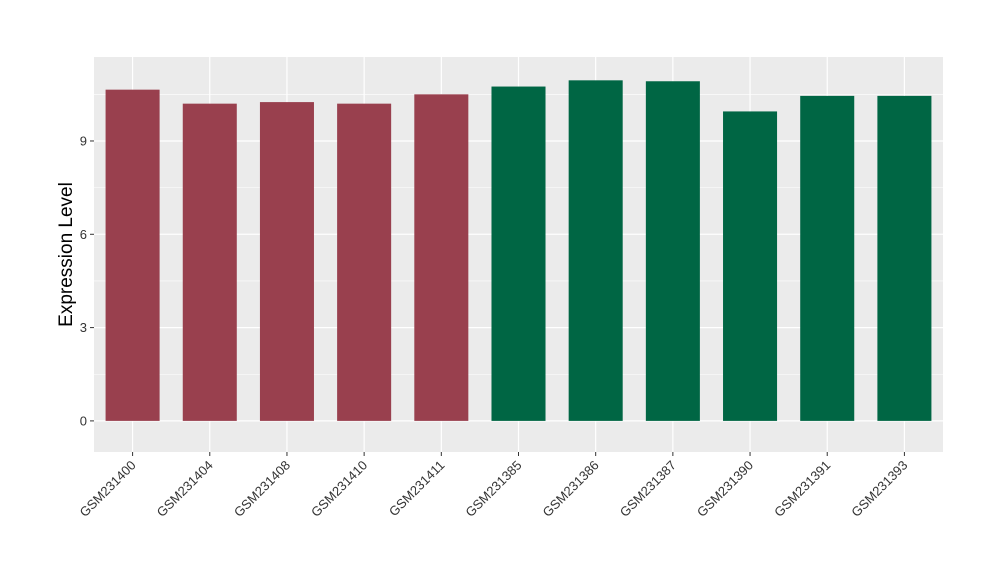 This screenshot has width=1000, height=580. Describe the element at coordinates (83, 420) in the screenshot. I see `y-tick-label: 0` at that location.